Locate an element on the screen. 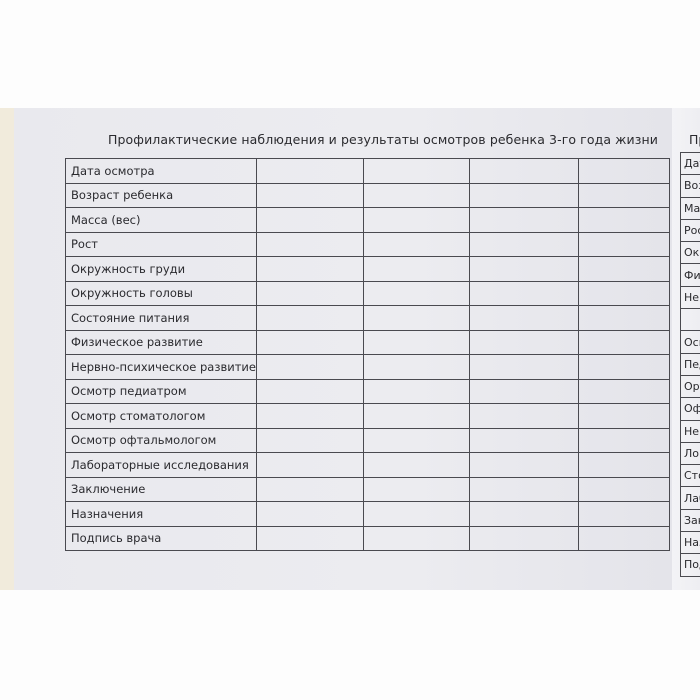  table-row: Рост is located at coordinates (368, 244).